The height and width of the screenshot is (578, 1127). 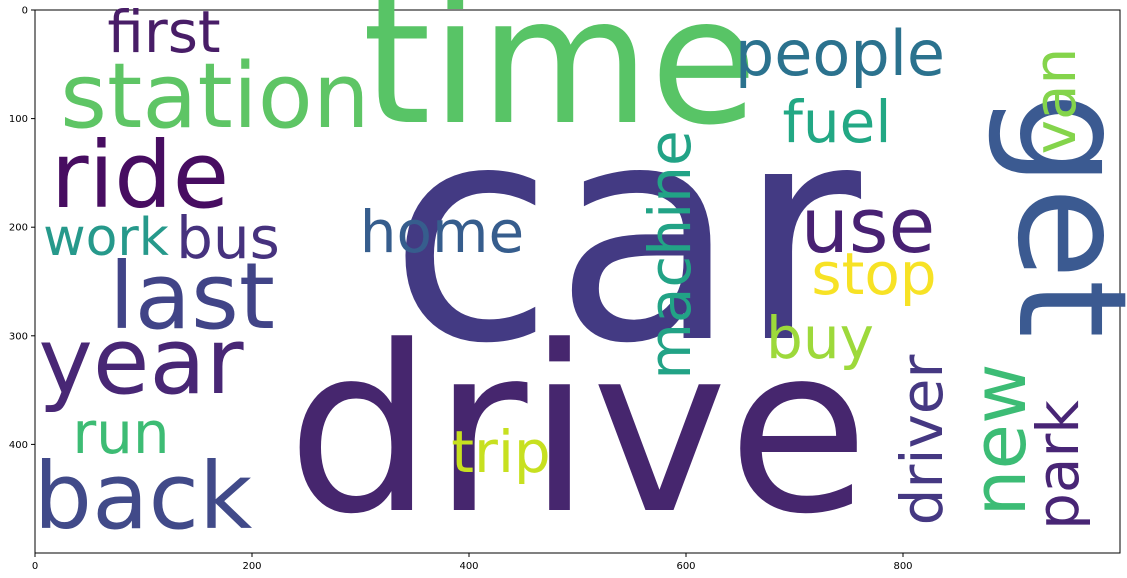 What do you see at coordinates (873, 274) in the screenshot?
I see `word-stop: stop` at bounding box center [873, 274].